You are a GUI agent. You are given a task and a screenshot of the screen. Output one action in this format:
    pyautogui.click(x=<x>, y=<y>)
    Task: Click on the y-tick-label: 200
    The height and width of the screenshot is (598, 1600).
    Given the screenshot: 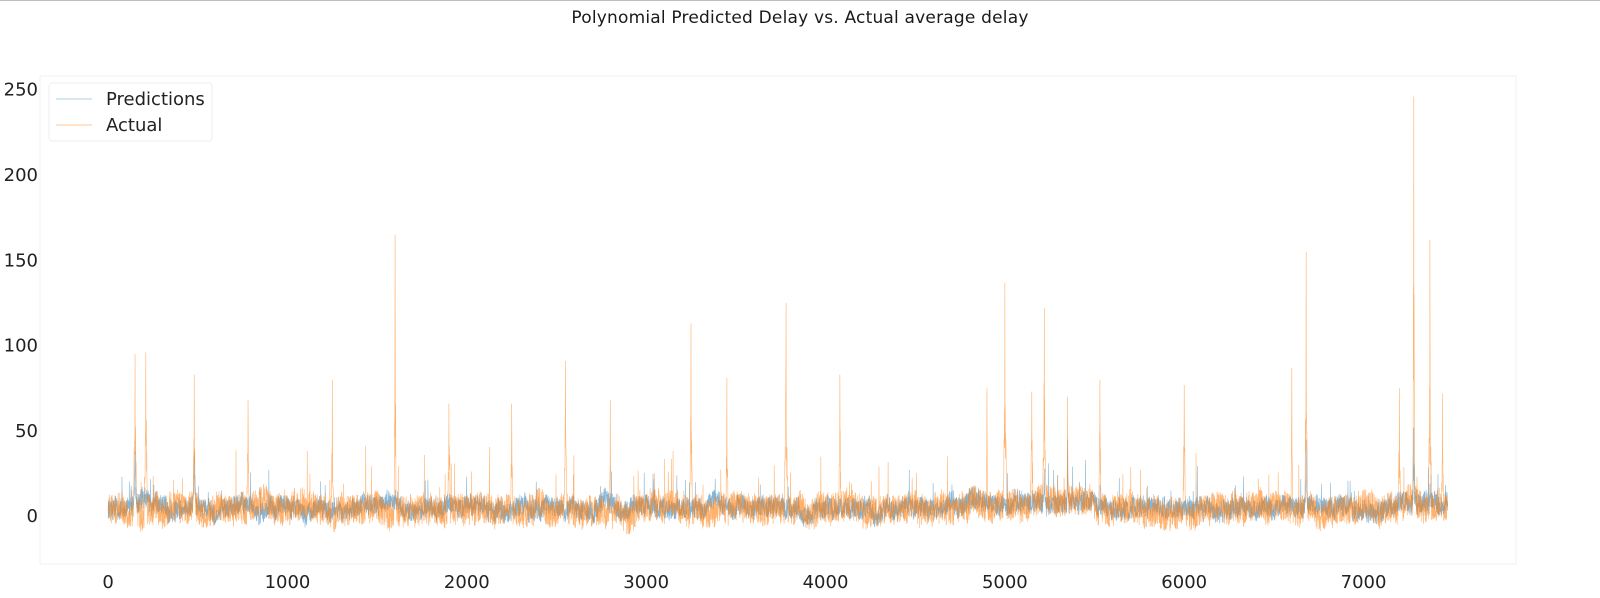 What is the action you would take?
    pyautogui.click(x=21, y=175)
    